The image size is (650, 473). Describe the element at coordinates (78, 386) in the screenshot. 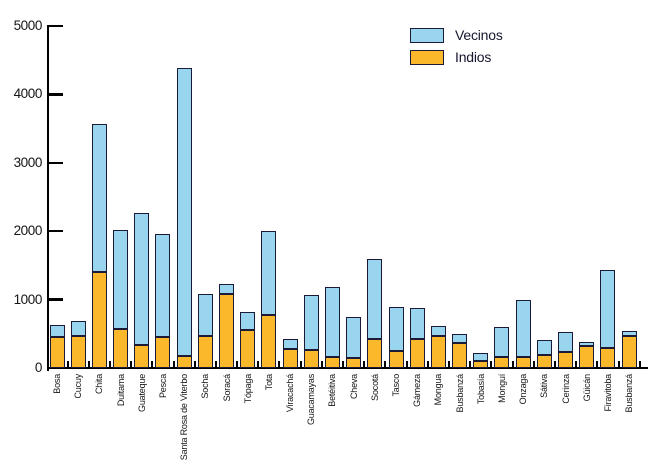

I see `x-category-label: Cucuy` at that location.